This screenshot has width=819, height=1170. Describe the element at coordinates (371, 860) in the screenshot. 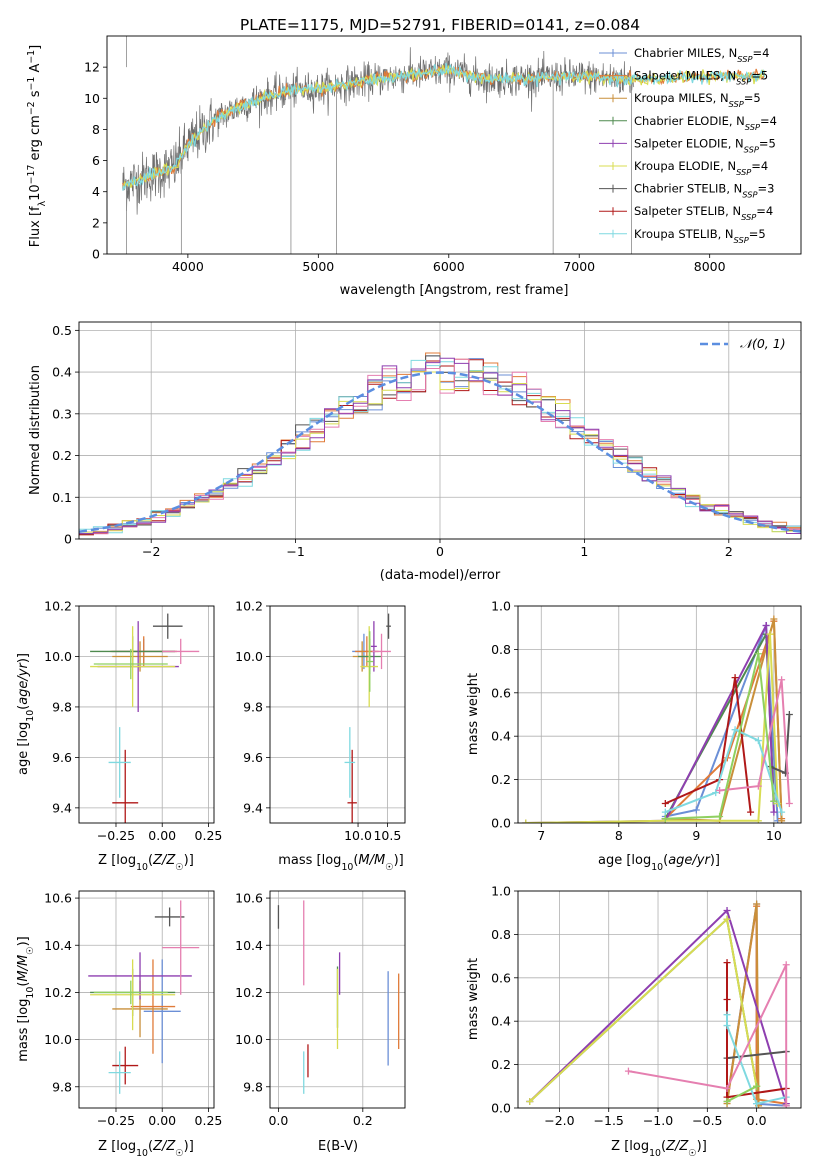

I see `age-mass-xlabel-part: M/M` at that location.